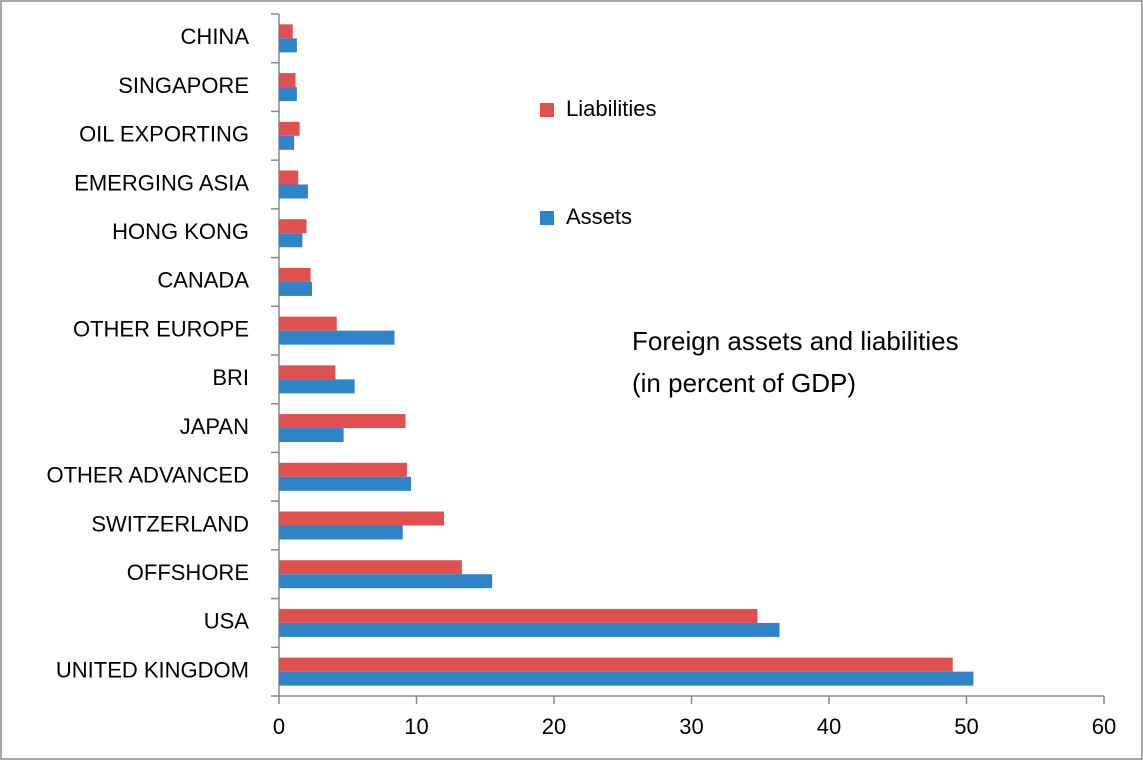 The width and height of the screenshot is (1143, 765). Describe the element at coordinates (180, 231) in the screenshot. I see `y-tick-label: HONG KONG` at that location.